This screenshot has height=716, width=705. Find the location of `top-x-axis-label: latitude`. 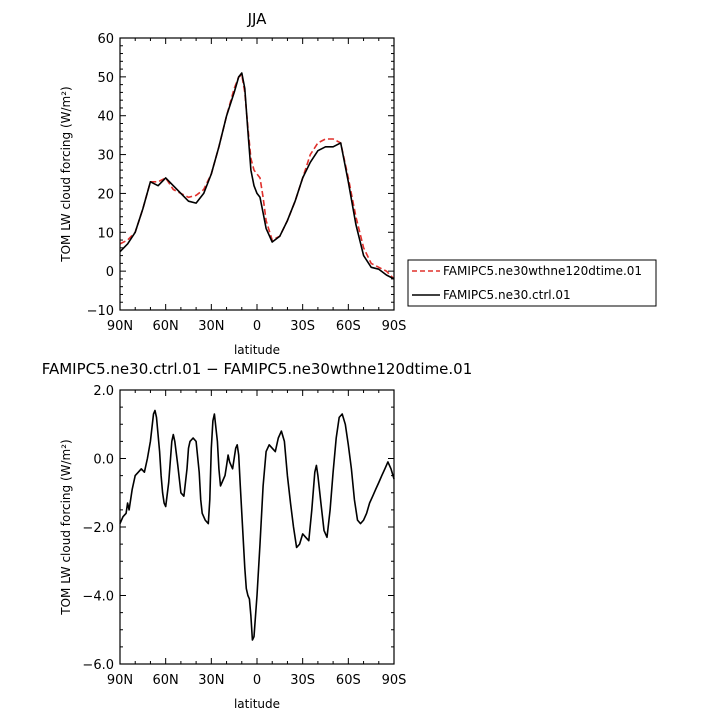

top-x-axis-label: latitude is located at coordinates (257, 350).